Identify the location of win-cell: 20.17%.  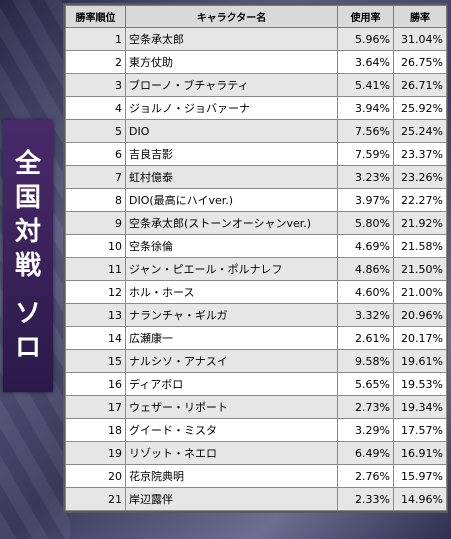
(420, 338).